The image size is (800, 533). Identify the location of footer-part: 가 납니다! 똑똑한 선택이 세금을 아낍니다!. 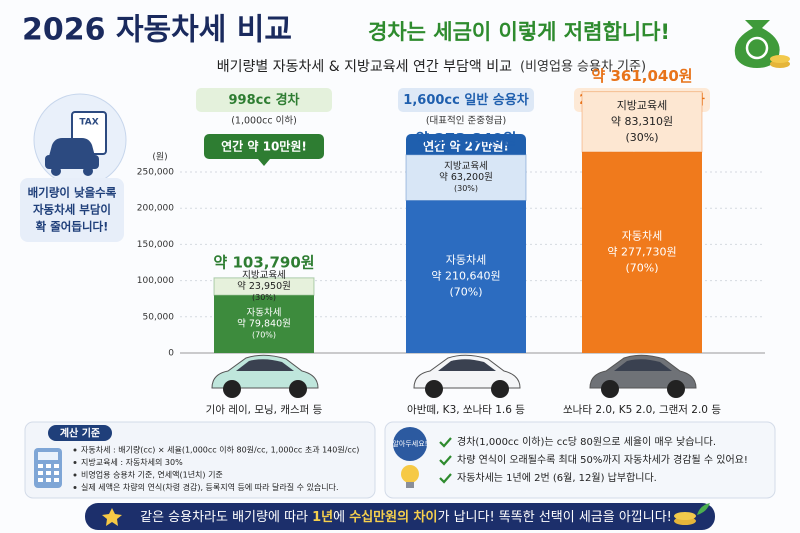
(554, 517).